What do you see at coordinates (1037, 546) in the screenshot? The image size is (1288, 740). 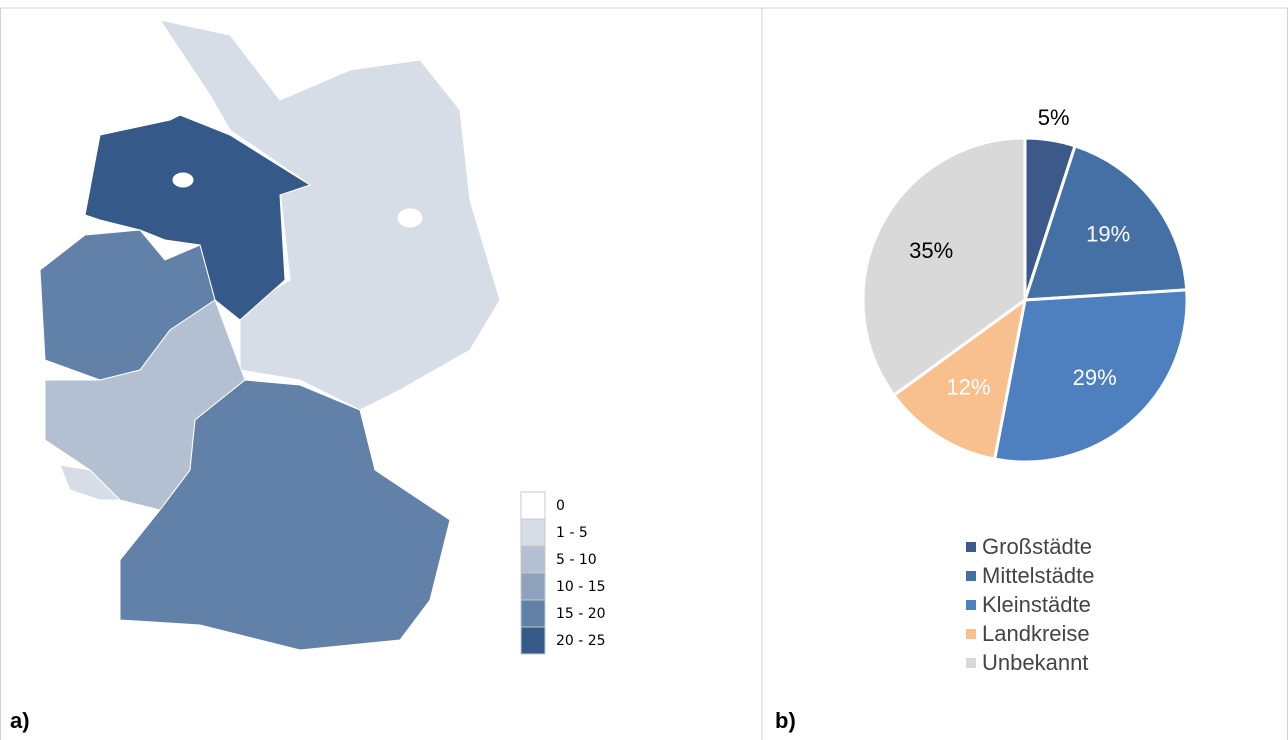 I see `legend-label: Großstädte` at bounding box center [1037, 546].